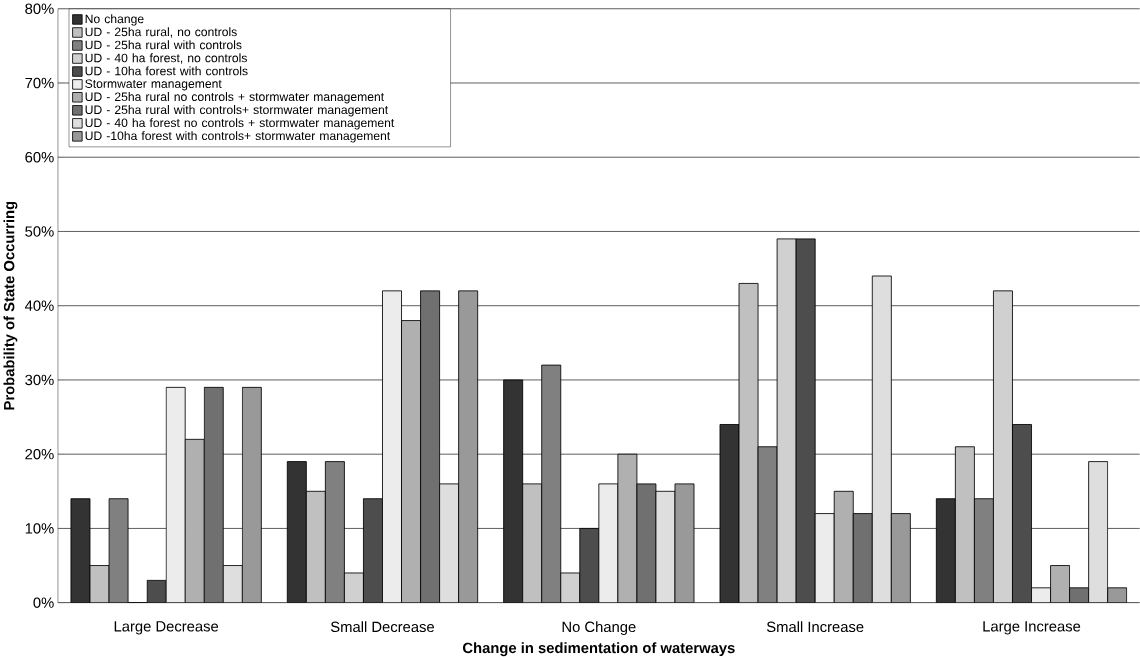  What do you see at coordinates (153, 85) in the screenshot?
I see `legend-label: Stormwater management` at bounding box center [153, 85].